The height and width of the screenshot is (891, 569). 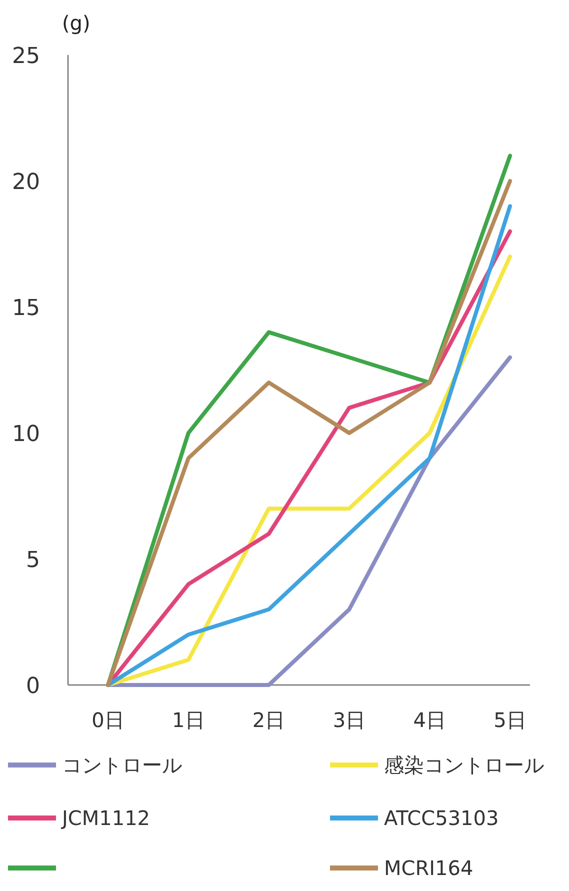 I want to click on y-tick-label: 5, so click(x=33, y=560).